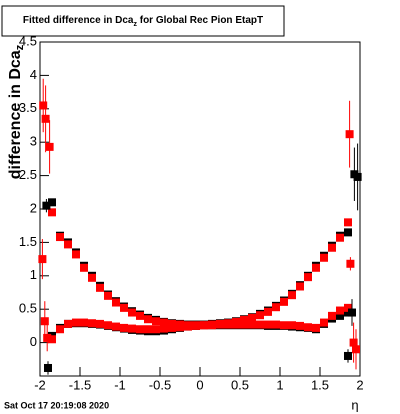  I want to click on x-tick-label: -1.5, so click(80, 384).